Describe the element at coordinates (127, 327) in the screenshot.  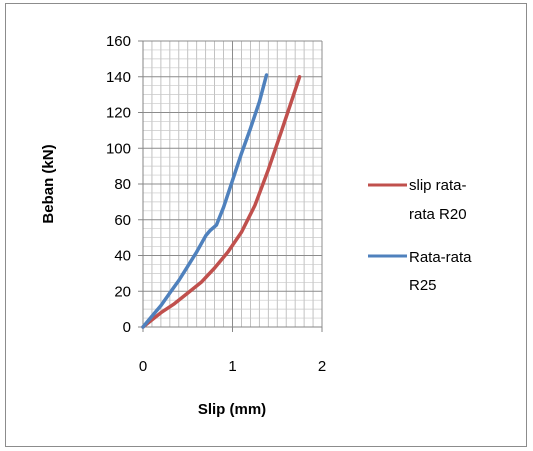
I see `y-tick-label: 0` at that location.